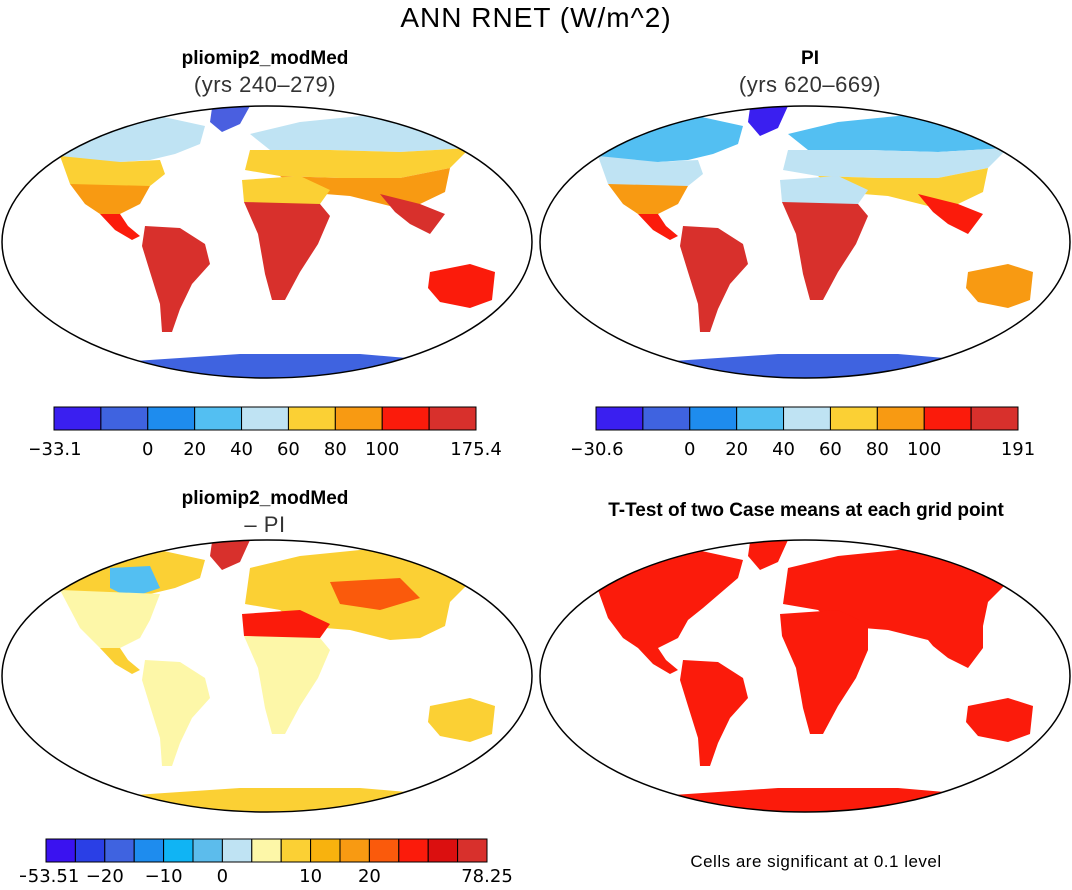  Describe the element at coordinates (810, 436) in the screenshot. I see `colorbar-pi: −30.6 0 20 40 60 80 100 191` at that location.